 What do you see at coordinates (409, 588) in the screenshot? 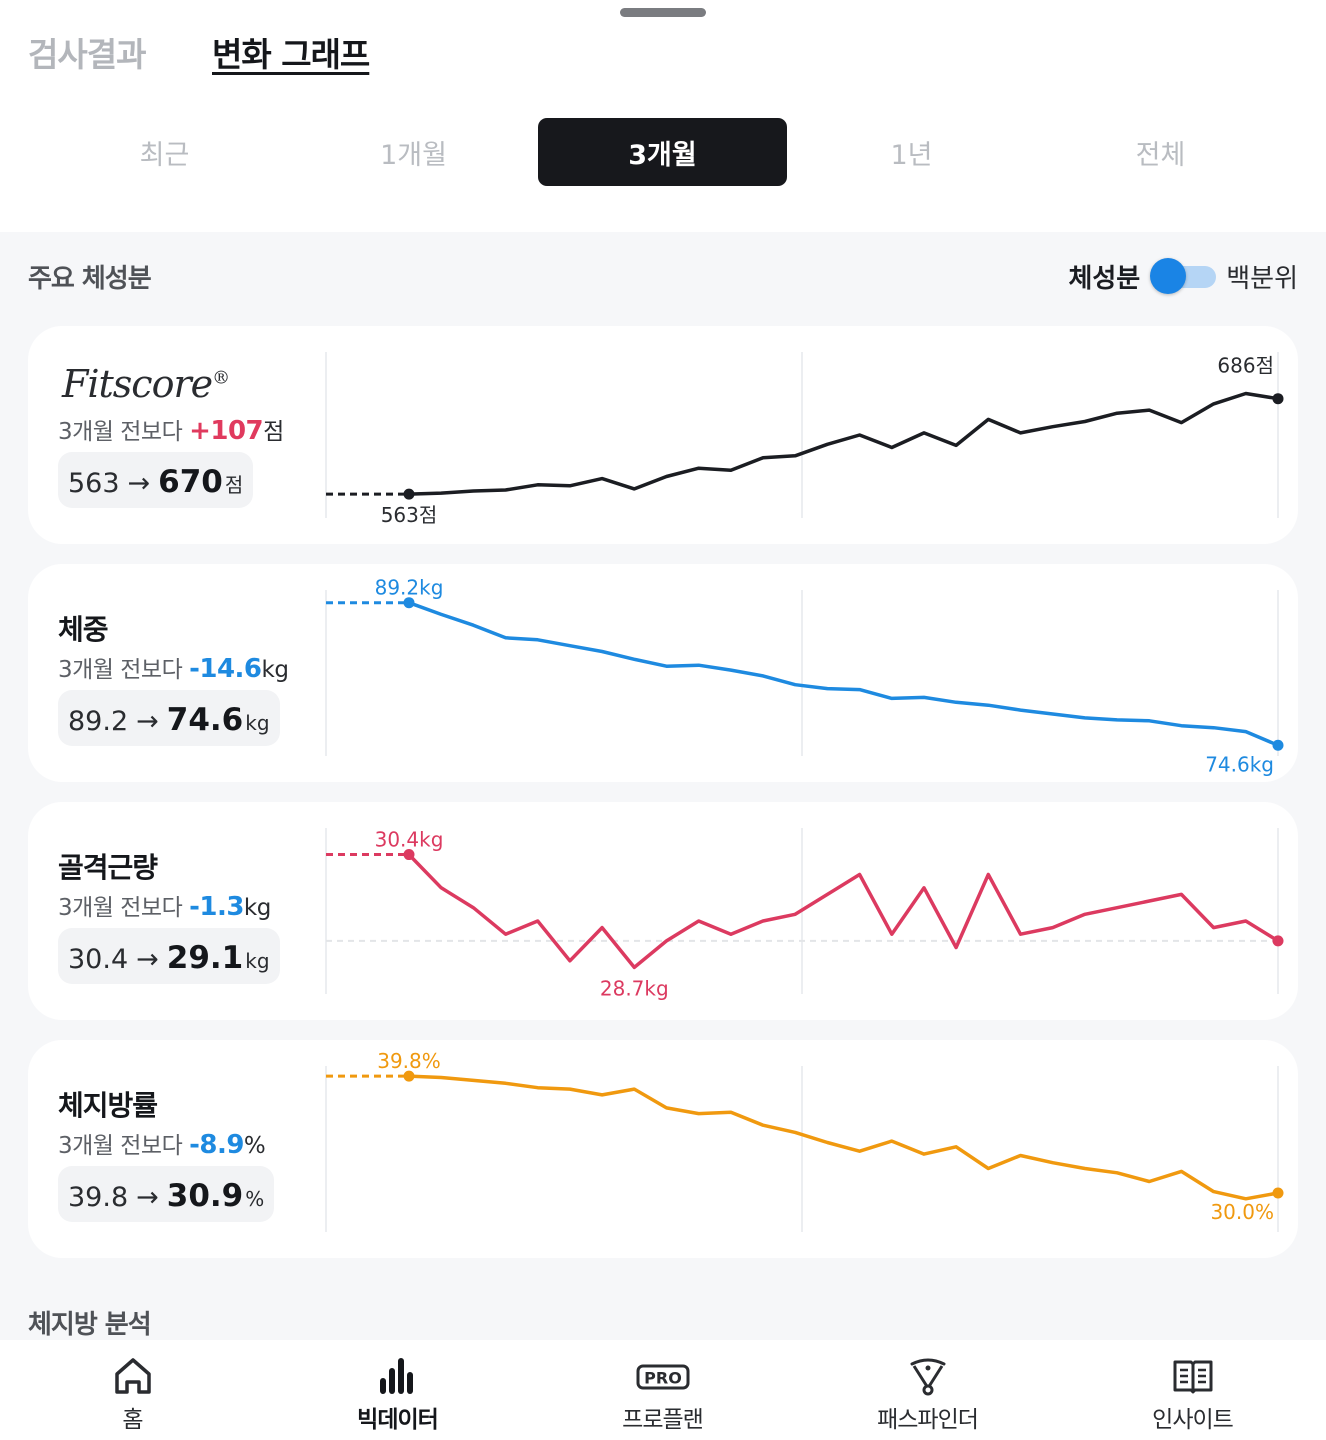
I see `start-value-label: 89.2kg` at bounding box center [409, 588].